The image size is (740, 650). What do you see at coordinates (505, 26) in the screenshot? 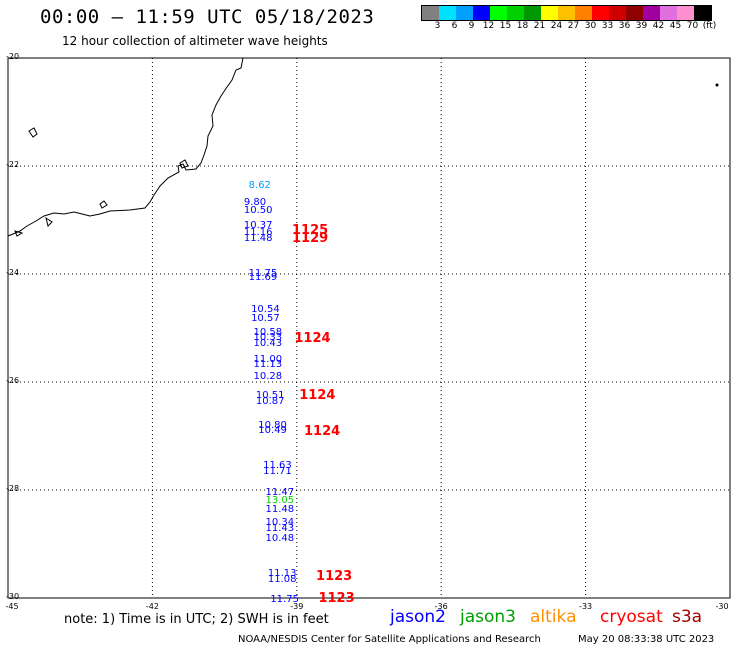
I see `legend-label: 15` at bounding box center [505, 26].